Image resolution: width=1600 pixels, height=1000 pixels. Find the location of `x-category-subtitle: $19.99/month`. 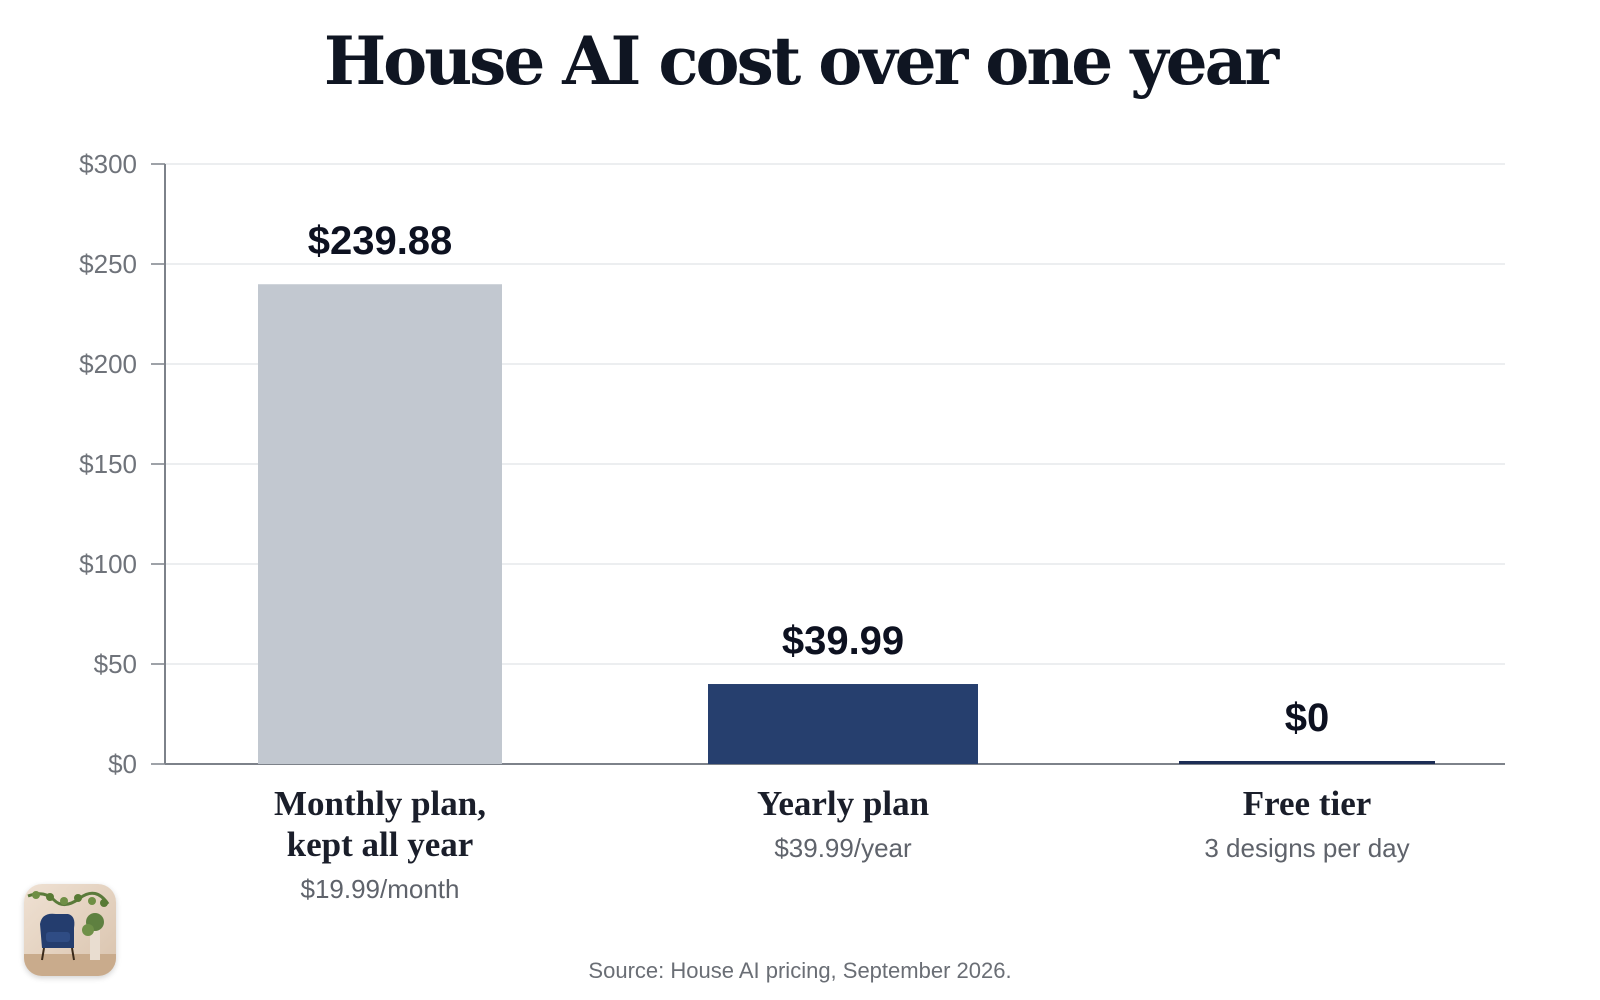

x-category-subtitle: $19.99/month is located at coordinates (379, 889).